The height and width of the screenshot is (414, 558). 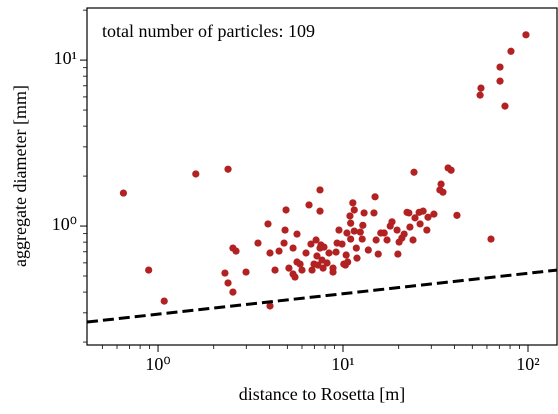 I want to click on y-tick-label: 10¹, so click(x=65, y=58).